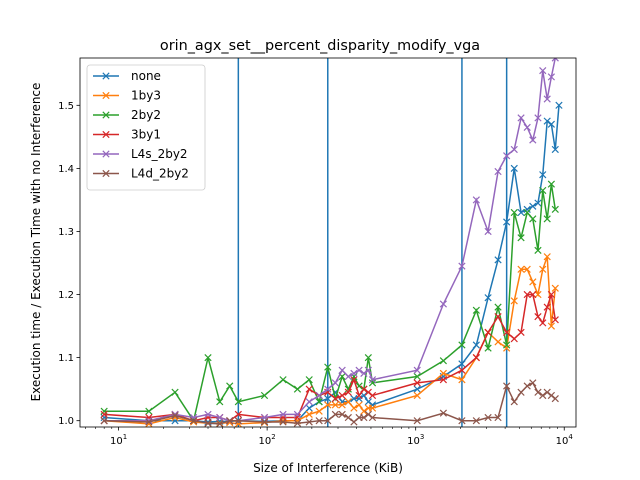  I want to click on y-tick-label: 1.4, so click(66, 169).